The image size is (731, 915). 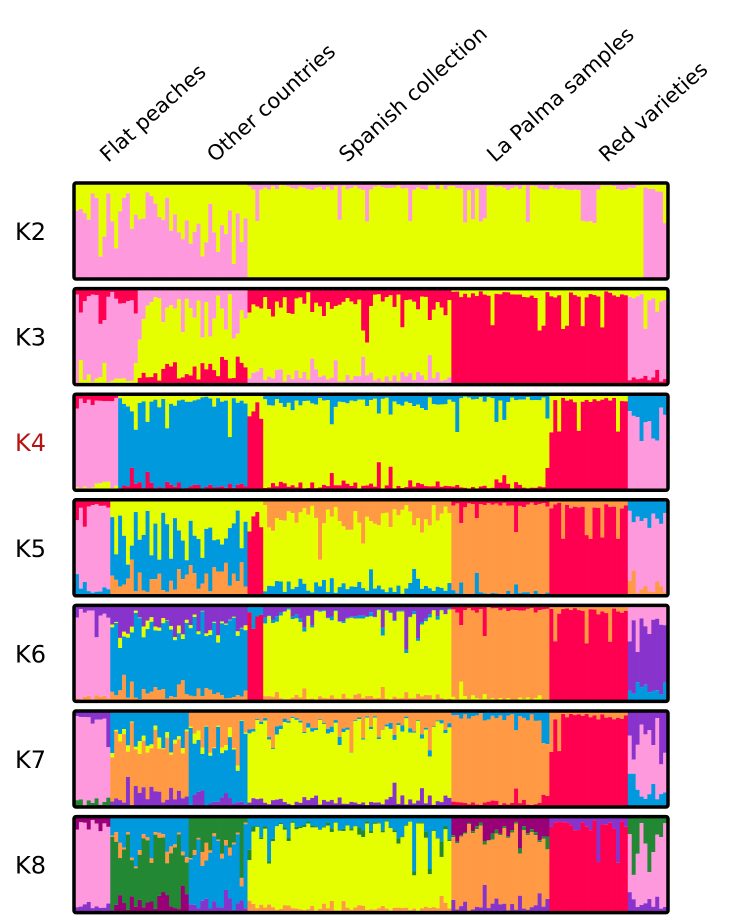 I want to click on panel-frame, so click(x=371, y=548).